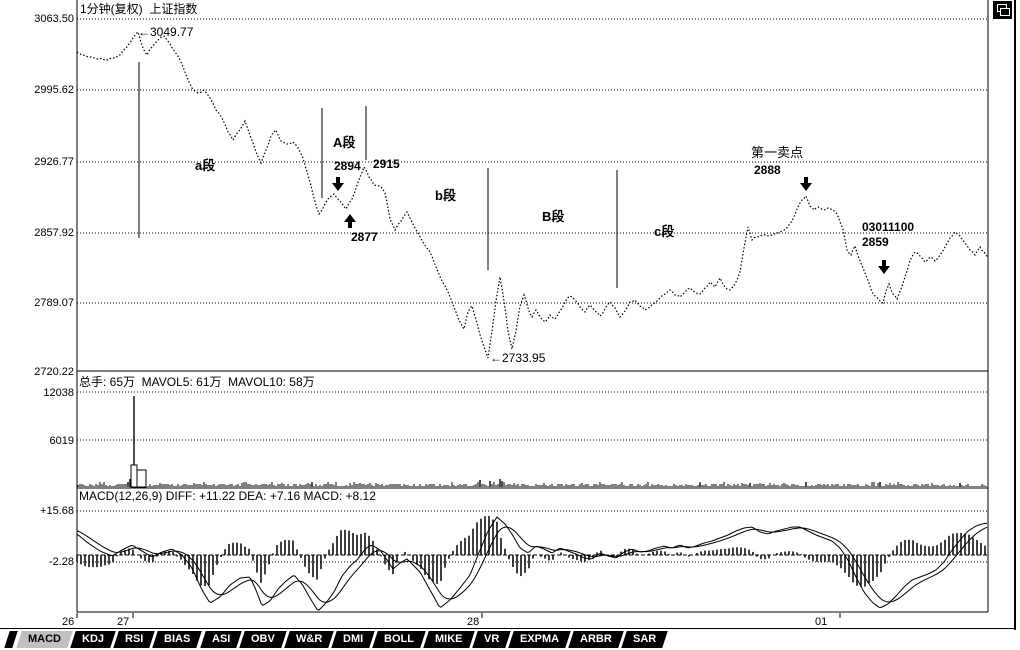 The width and height of the screenshot is (1020, 650). I want to click on x-axis-label-01: 01, so click(821, 622).